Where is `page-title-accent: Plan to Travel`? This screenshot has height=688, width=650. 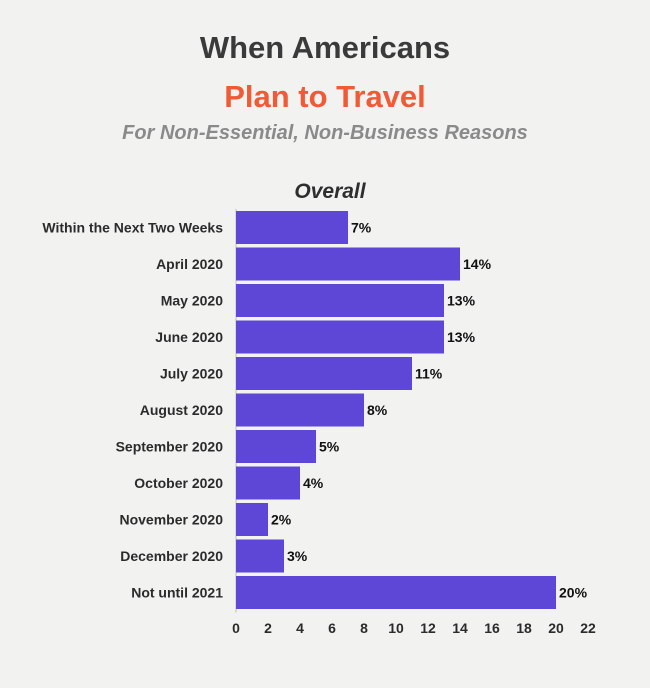 page-title-accent: Plan to Travel is located at coordinates (325, 96).